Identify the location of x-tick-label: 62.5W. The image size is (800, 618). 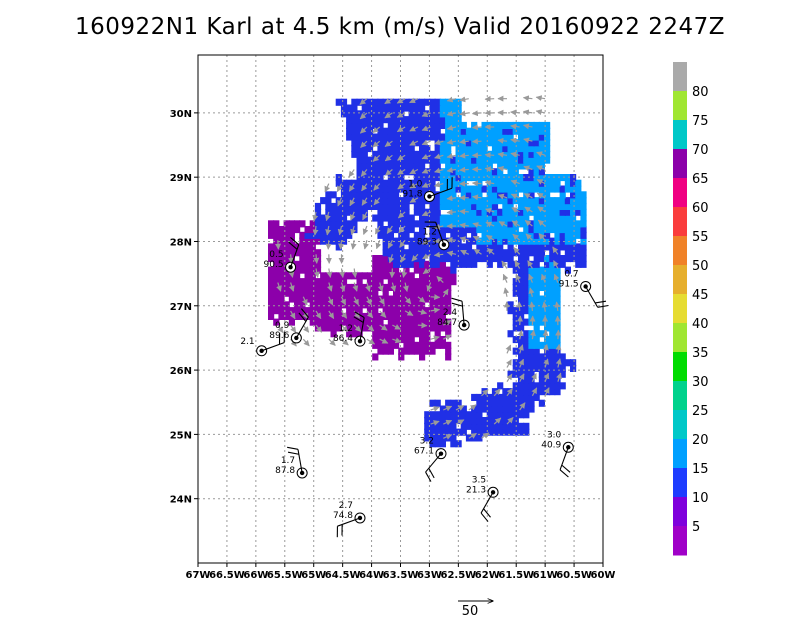
(459, 575).